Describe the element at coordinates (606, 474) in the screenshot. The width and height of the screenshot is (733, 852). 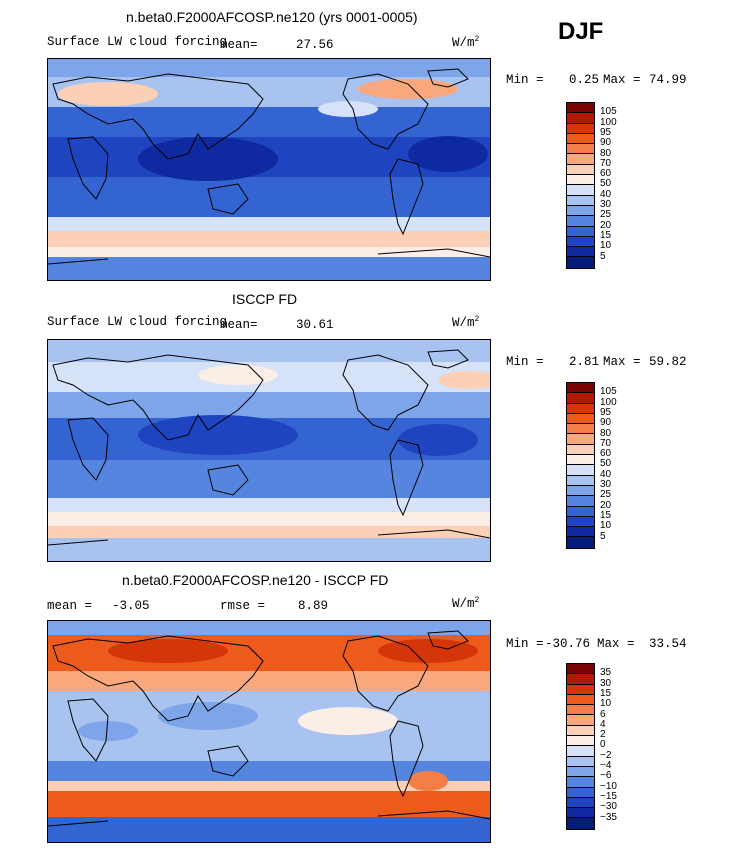
I see `panel2-colorbar-tick-label: 40` at that location.